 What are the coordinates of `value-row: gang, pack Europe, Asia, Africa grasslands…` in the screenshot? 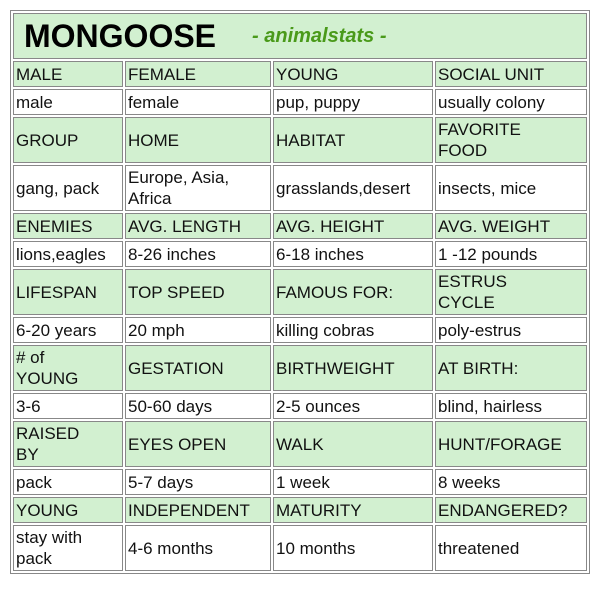 It's located at (300, 188).